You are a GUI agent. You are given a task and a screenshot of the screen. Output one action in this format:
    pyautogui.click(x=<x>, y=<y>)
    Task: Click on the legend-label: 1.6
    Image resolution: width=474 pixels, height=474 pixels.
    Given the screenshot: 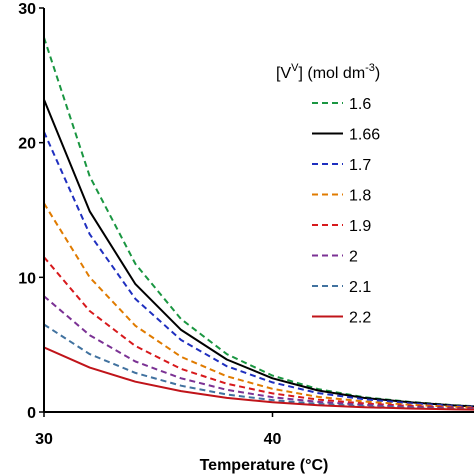 What is the action you would take?
    pyautogui.click(x=360, y=104)
    